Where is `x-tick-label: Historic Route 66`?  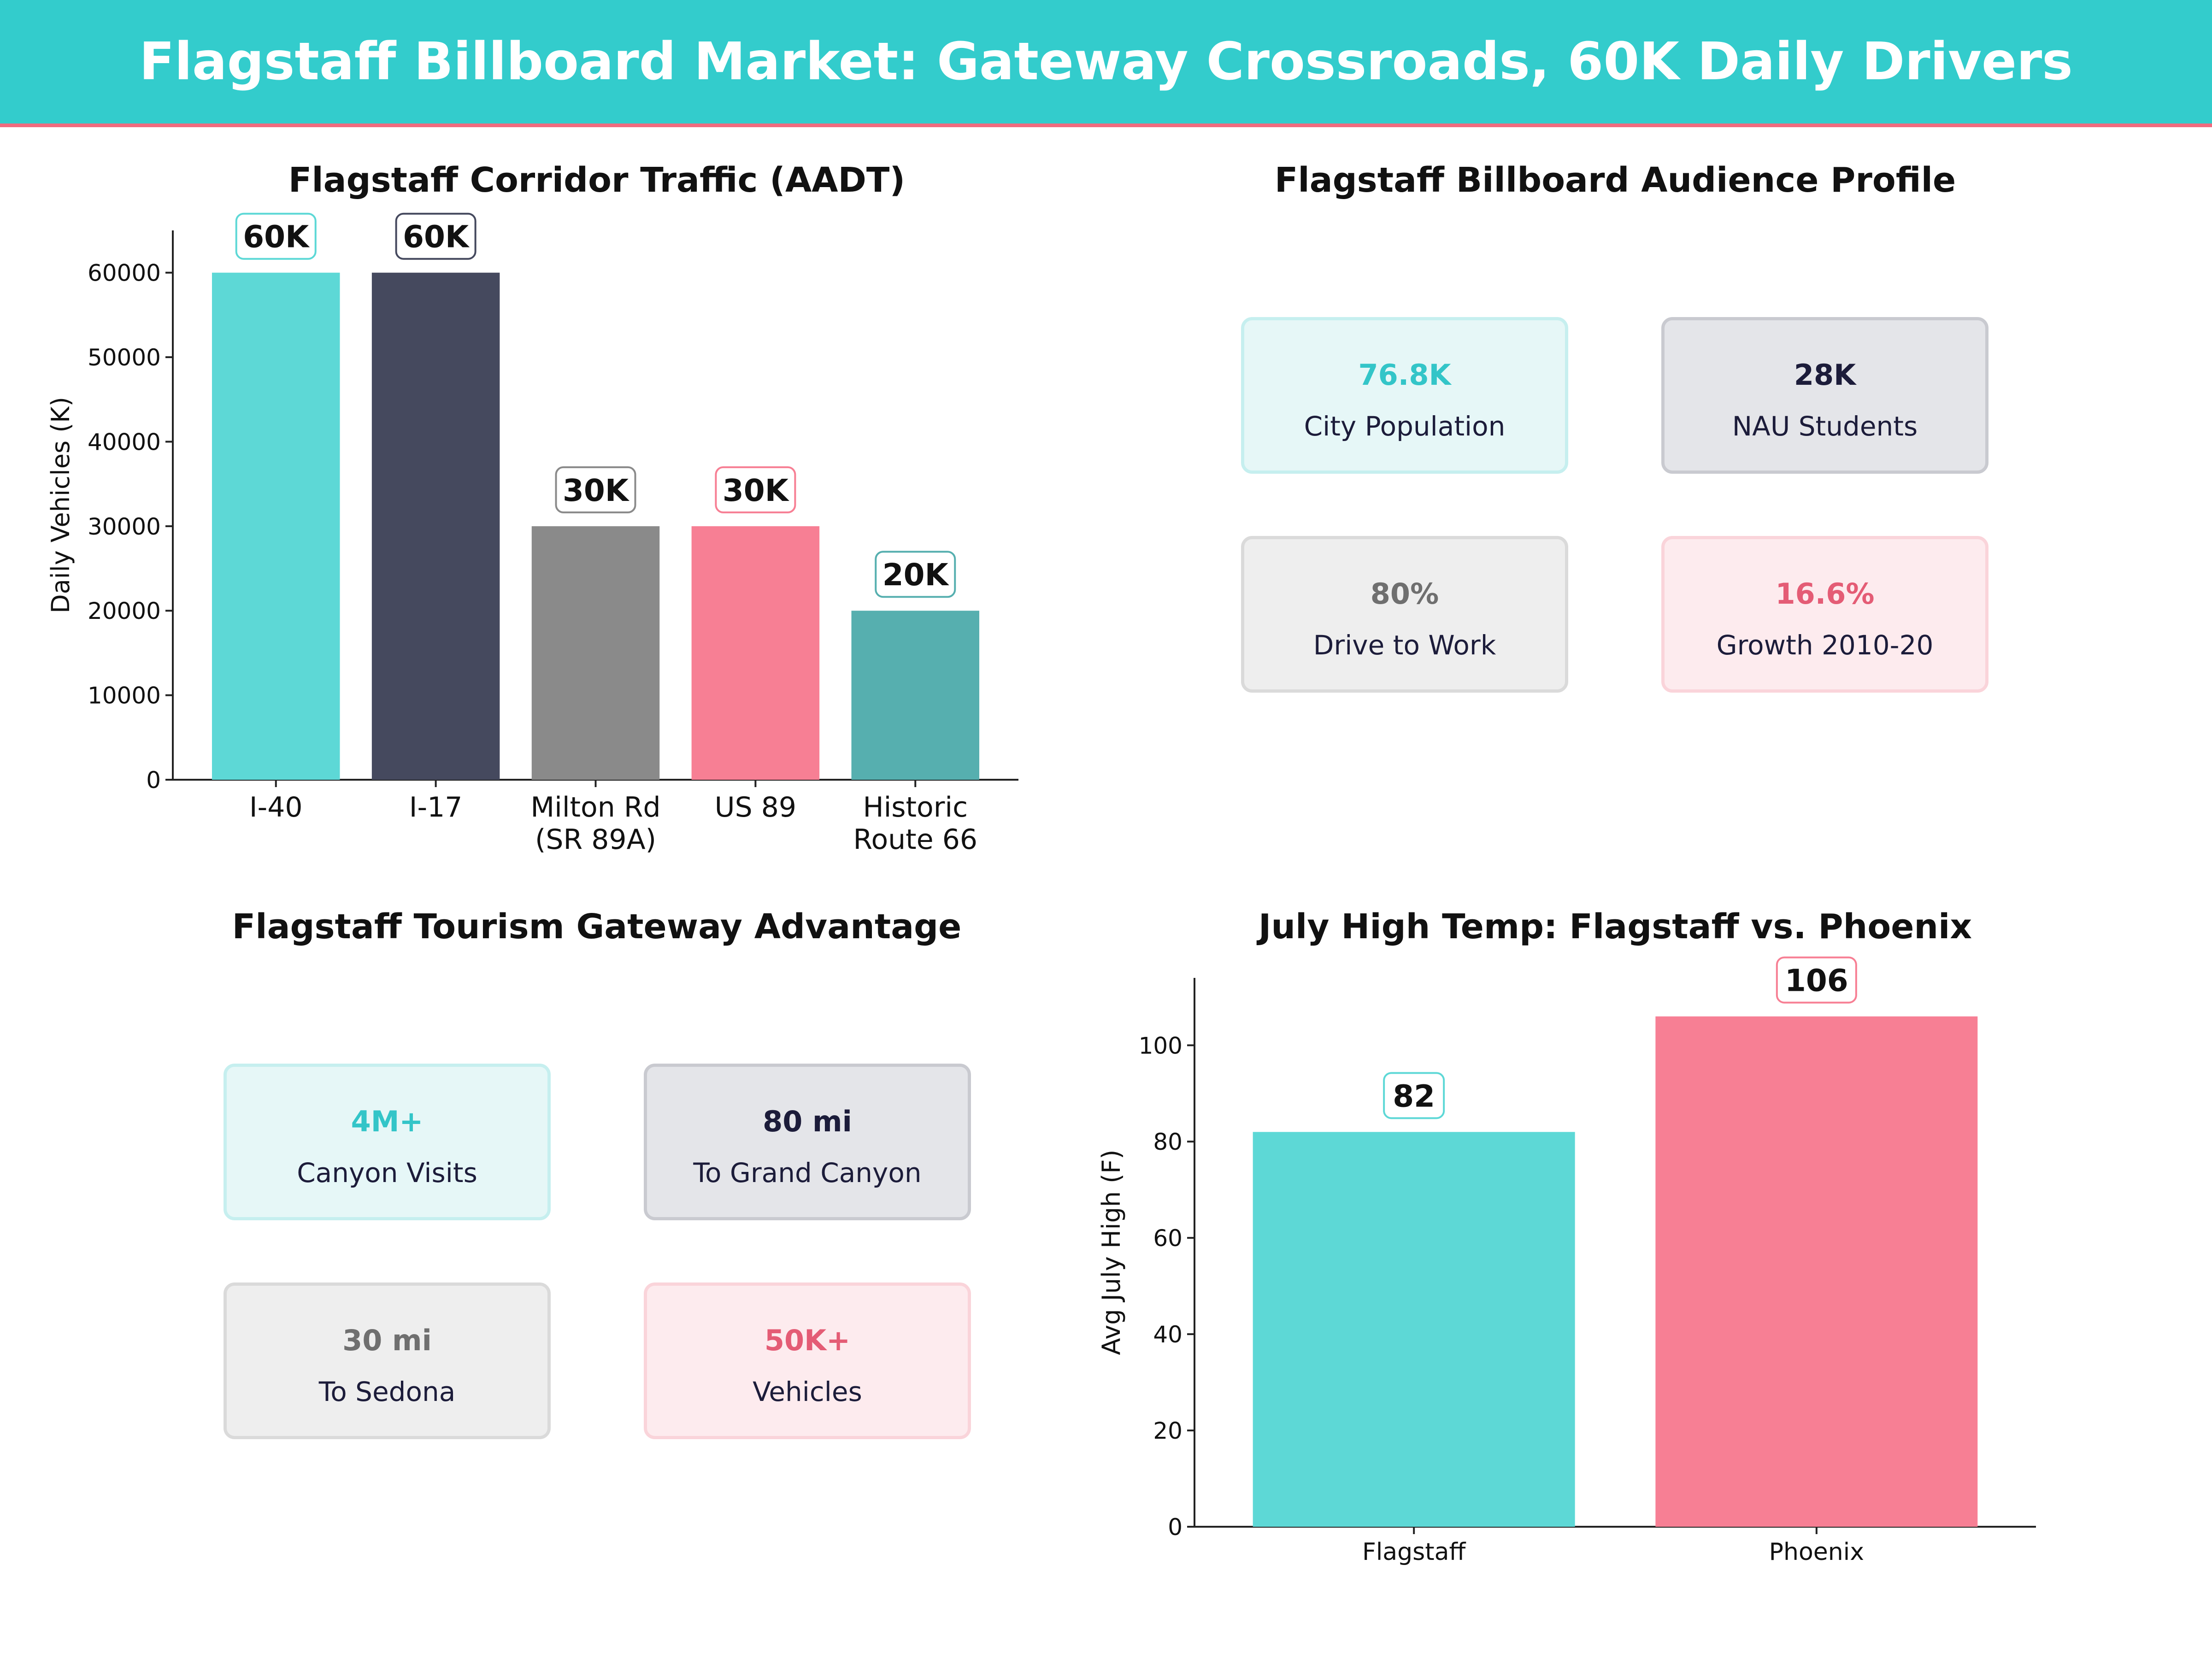 x-tick-label: Historic Route 66 is located at coordinates (915, 823).